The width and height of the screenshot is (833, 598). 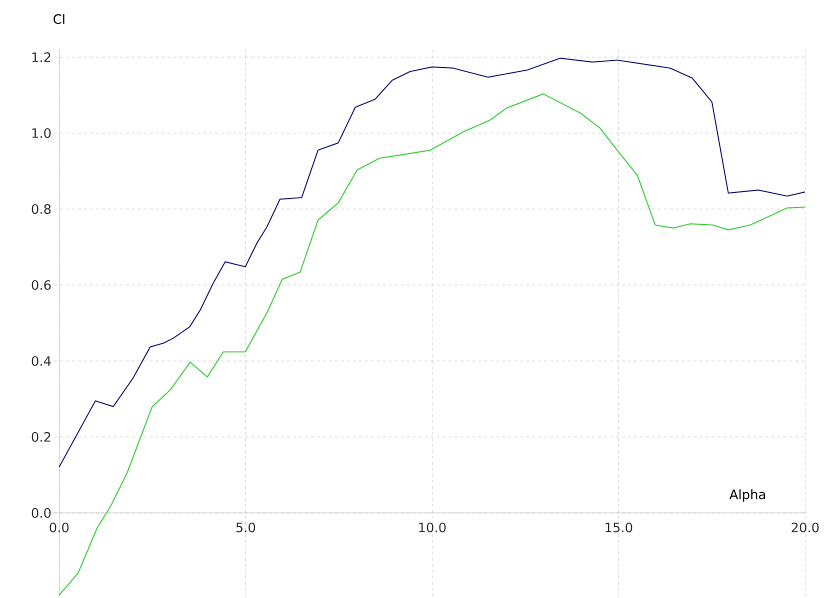 What do you see at coordinates (805, 527) in the screenshot?
I see `x-tick-label: 20.0` at bounding box center [805, 527].